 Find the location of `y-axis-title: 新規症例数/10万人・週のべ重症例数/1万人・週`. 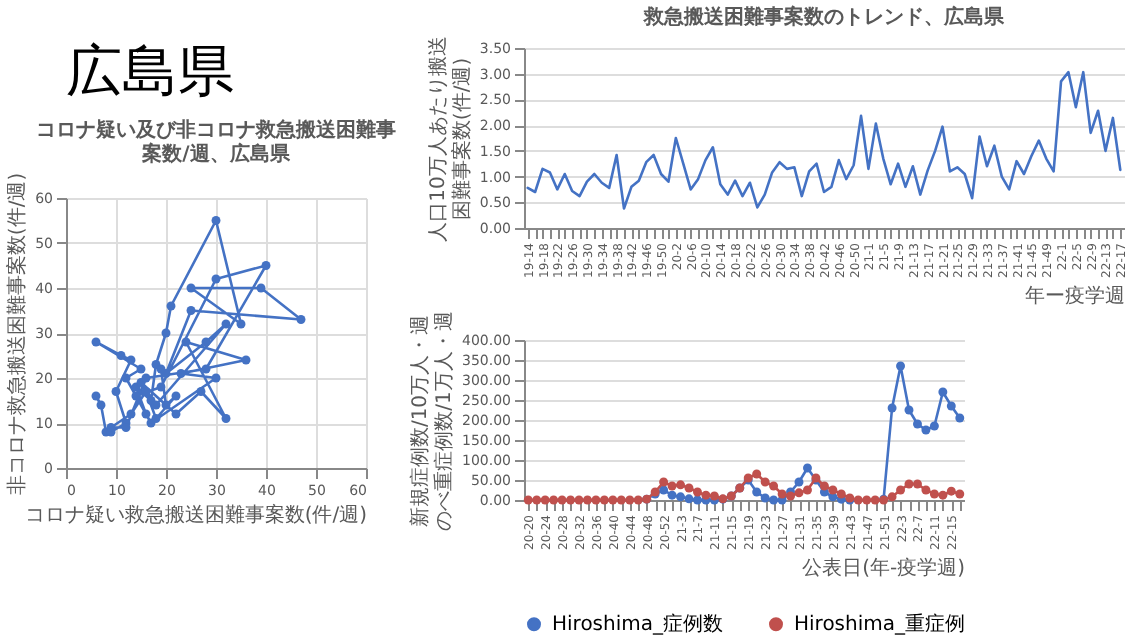

y-axis-title: 新規症例数/10万人・週のべ重症例数/1万人・週 is located at coordinates (432, 421).